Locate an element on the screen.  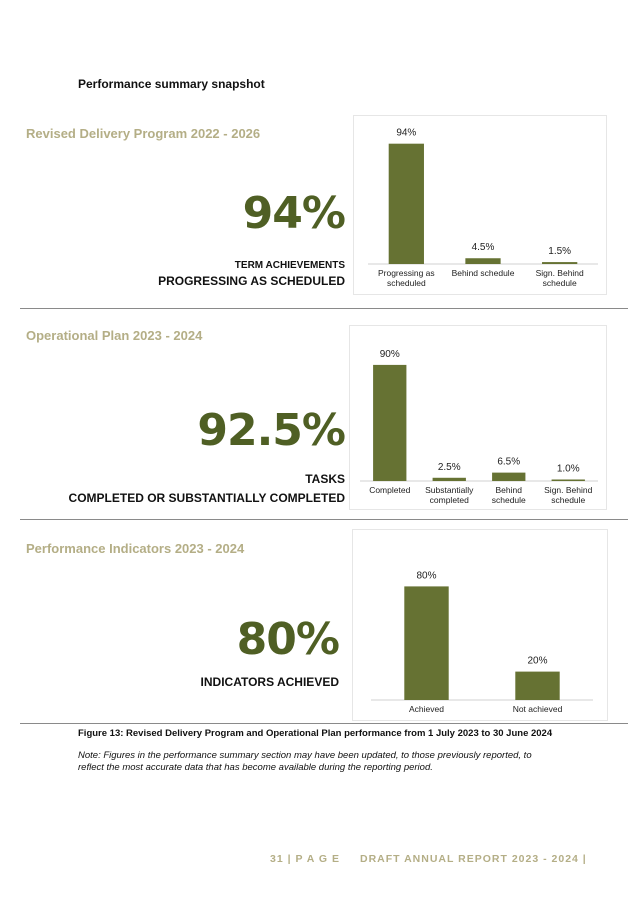
label-progressing-as-scheduled: PROGRESSING AS SCHEDULED is located at coordinates (251, 281).